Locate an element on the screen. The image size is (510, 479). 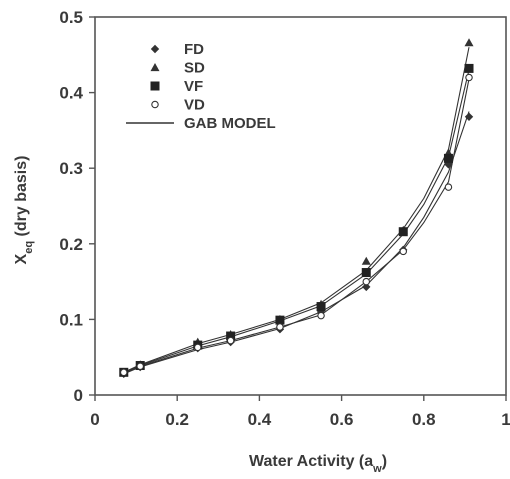
x-axis-title-subscript: w is located at coordinates (377, 468).